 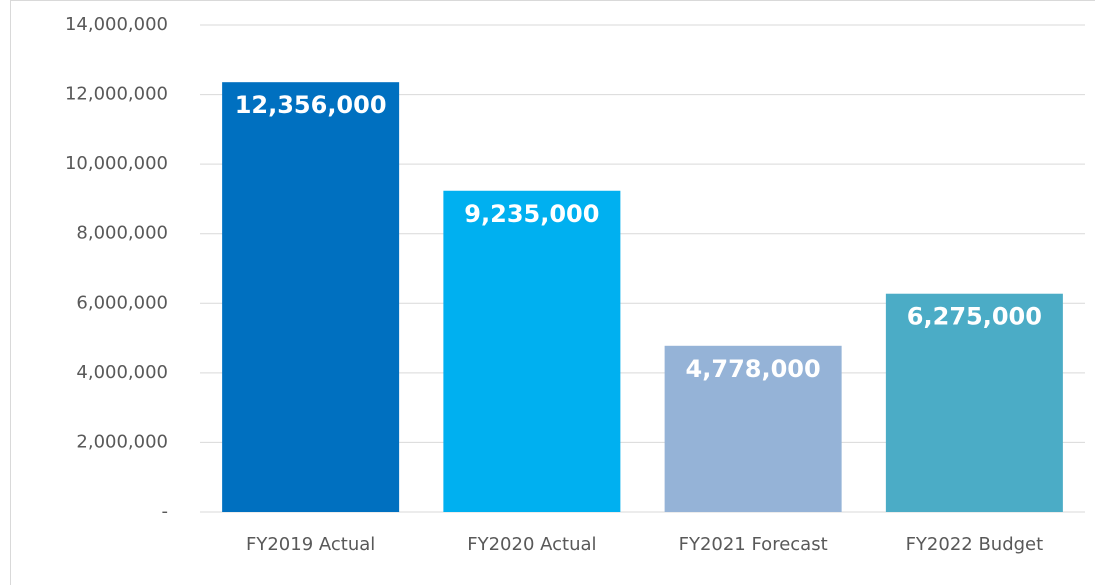 What do you see at coordinates (165, 511) in the screenshot?
I see `y-tick-label: -` at bounding box center [165, 511].